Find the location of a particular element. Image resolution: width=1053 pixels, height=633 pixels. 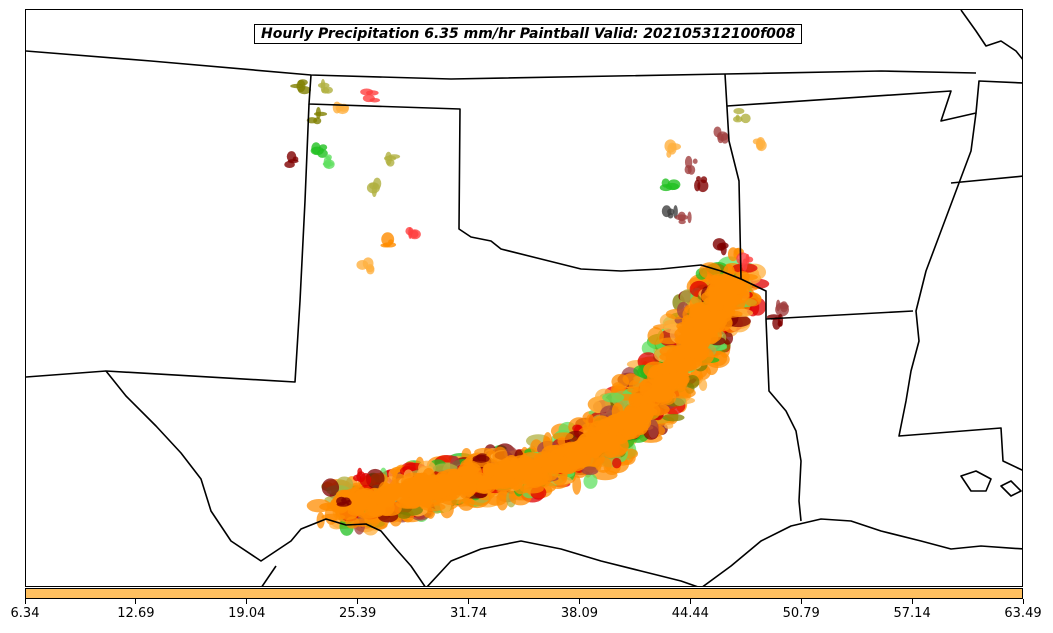

colorbar-tick-label: 25.39 is located at coordinates (358, 613).